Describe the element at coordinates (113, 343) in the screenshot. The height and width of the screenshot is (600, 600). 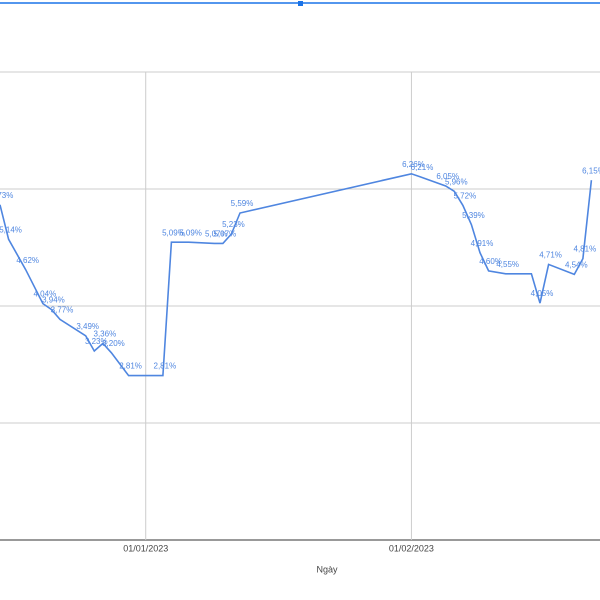
I see `data-label: 3,20%` at that location.